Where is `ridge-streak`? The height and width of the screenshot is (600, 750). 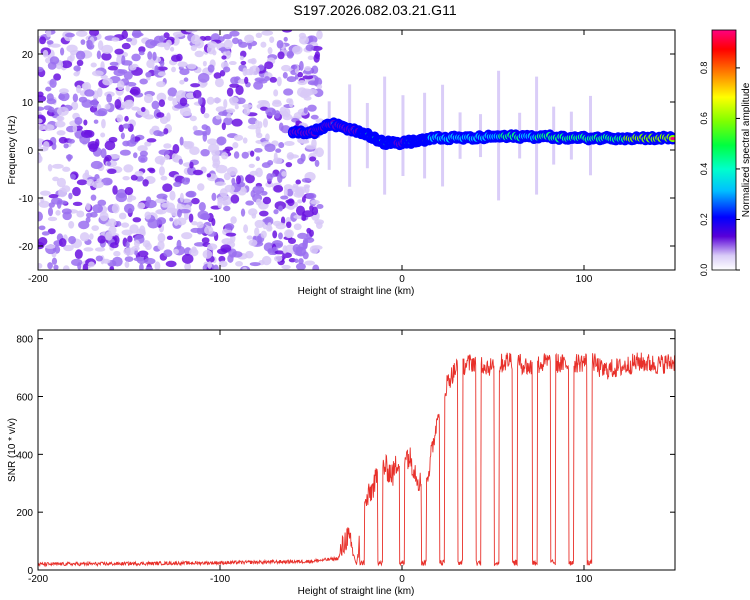
ridge-streak is located at coordinates (403, 136).